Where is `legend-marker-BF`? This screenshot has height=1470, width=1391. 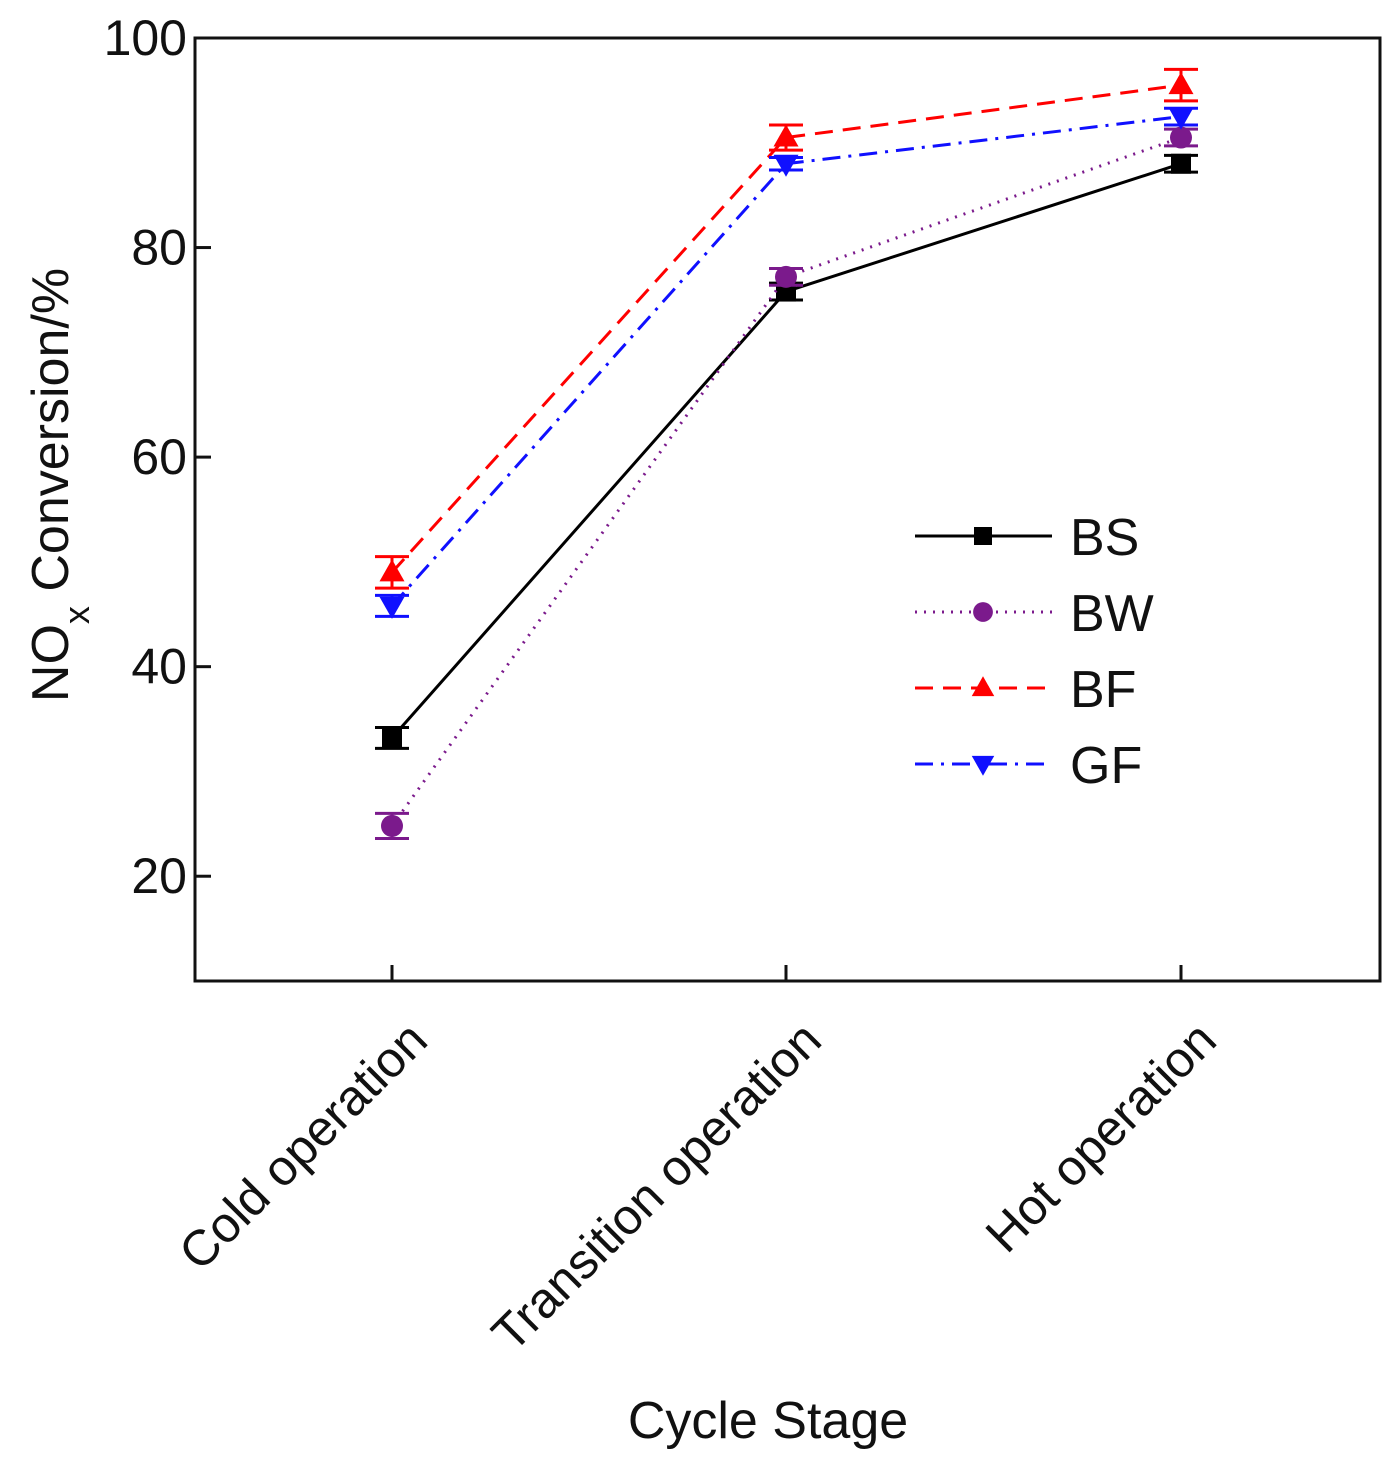
legend-marker-BF is located at coordinates (983, 686).